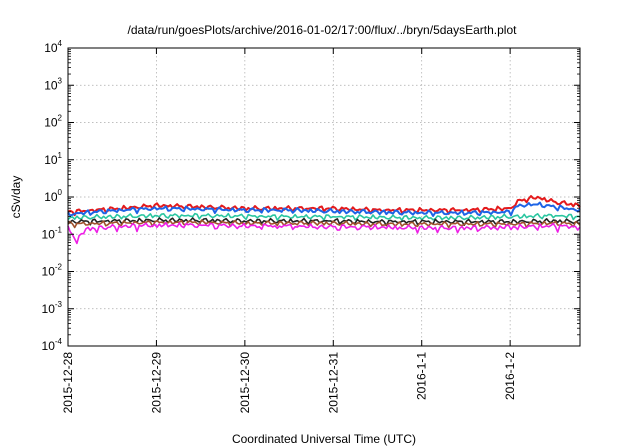  Describe the element at coordinates (156, 383) in the screenshot. I see `x-tick-label: 2015-12-29` at that location.